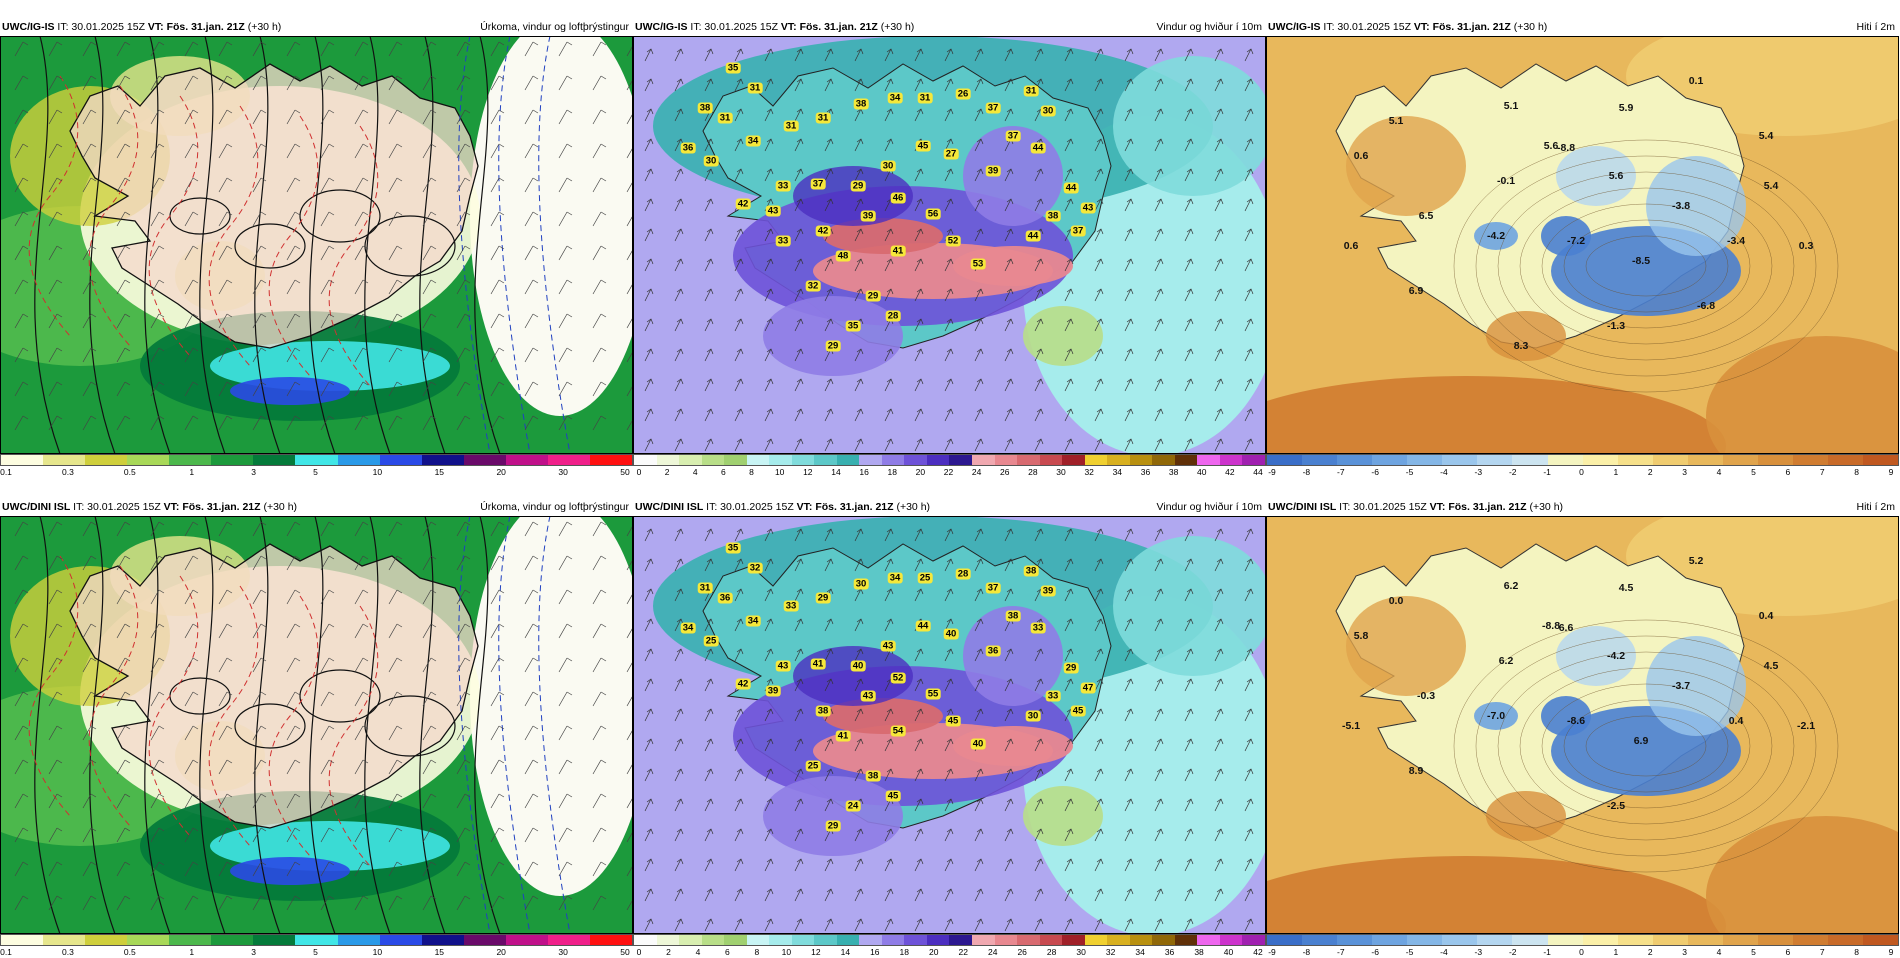 This screenshot has width=1900, height=958. I want to click on temperature-label: -4.2, so click(1616, 656).